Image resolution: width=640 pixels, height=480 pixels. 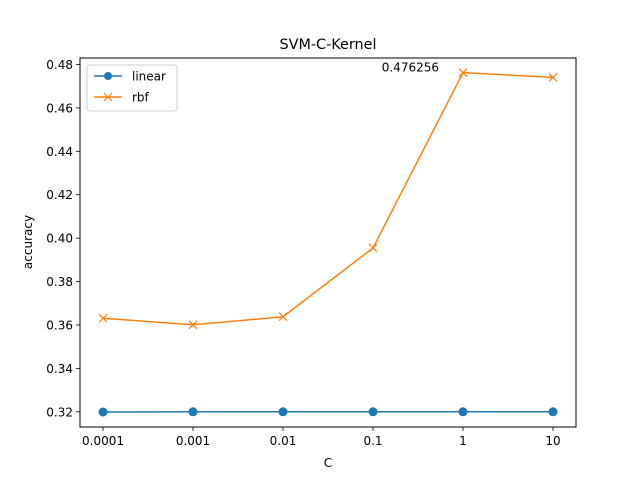 I want to click on legend-marker-linear, so click(x=108, y=76).